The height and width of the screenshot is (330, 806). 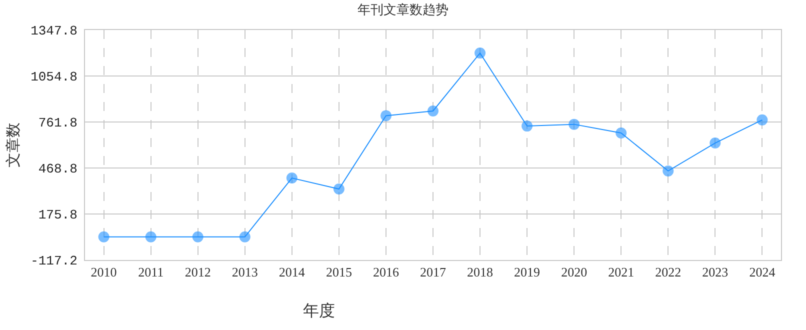 I want to click on y-tick-label: 761.8, so click(x=58, y=123).